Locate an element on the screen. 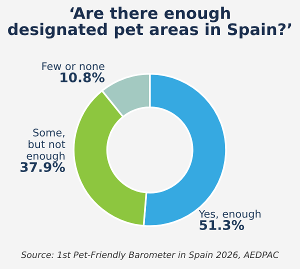  slice-label: Yes, enough is located at coordinates (229, 215).